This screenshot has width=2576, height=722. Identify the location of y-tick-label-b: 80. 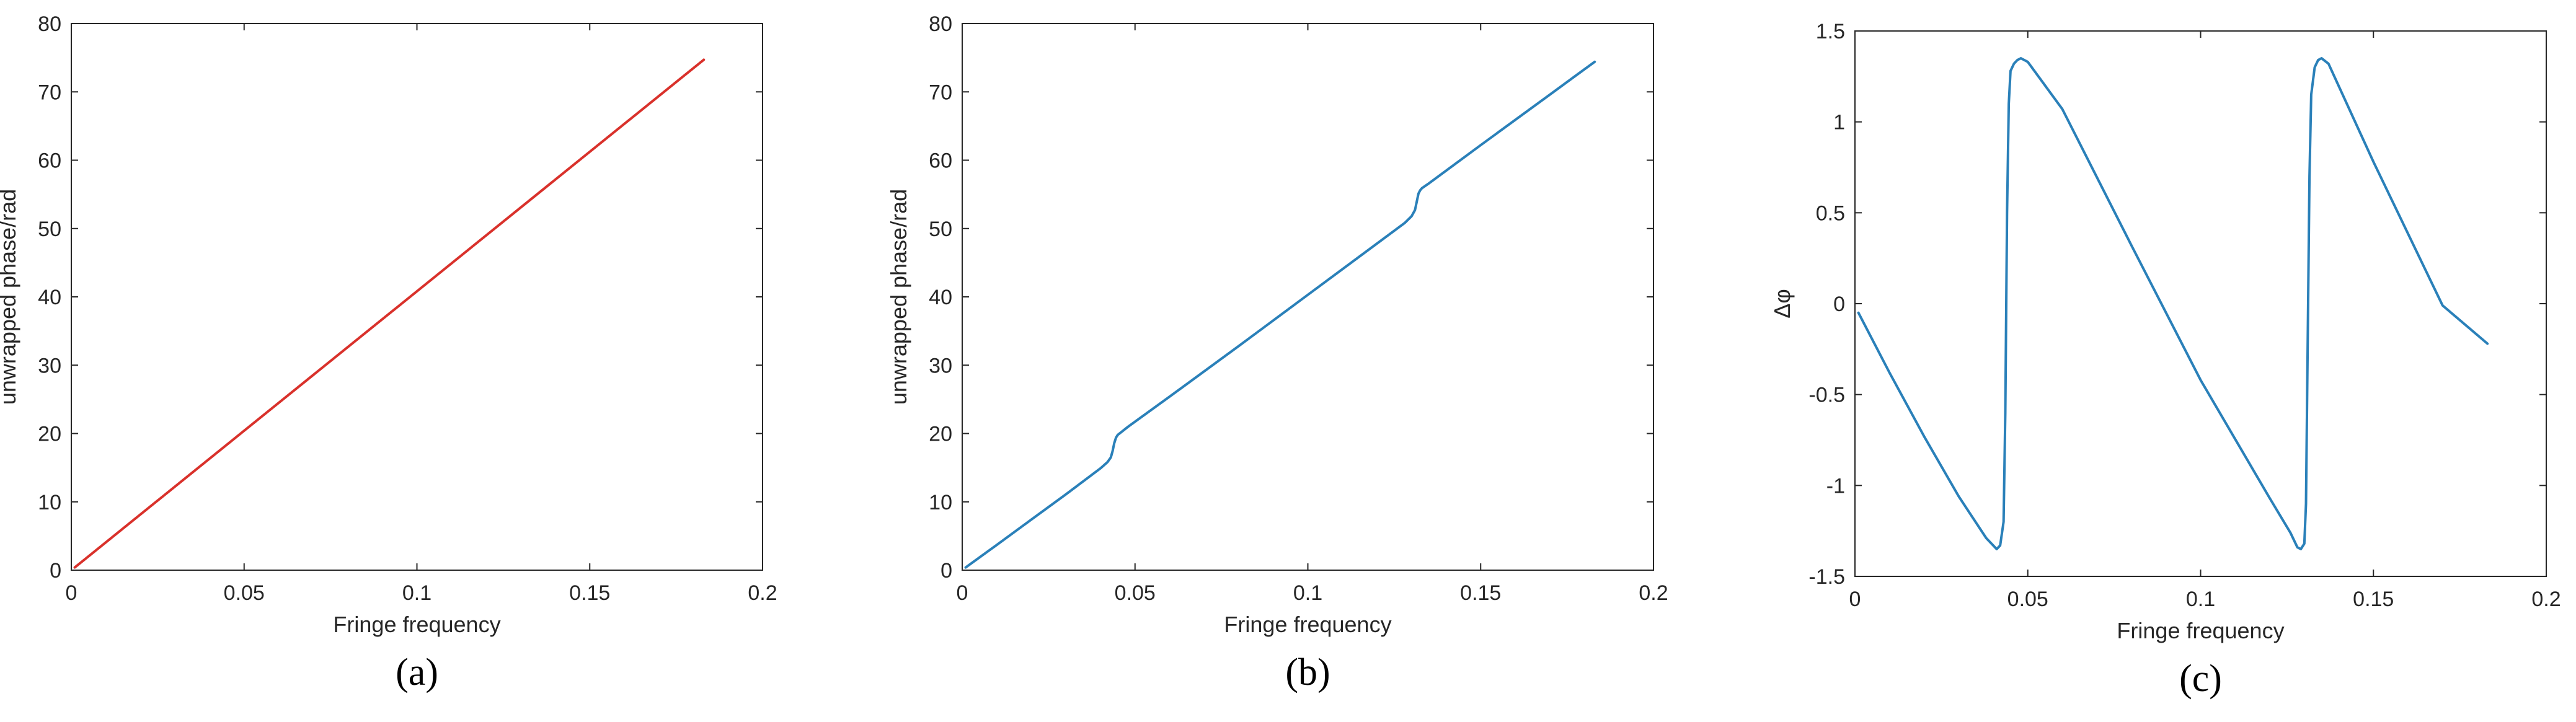
(940, 24).